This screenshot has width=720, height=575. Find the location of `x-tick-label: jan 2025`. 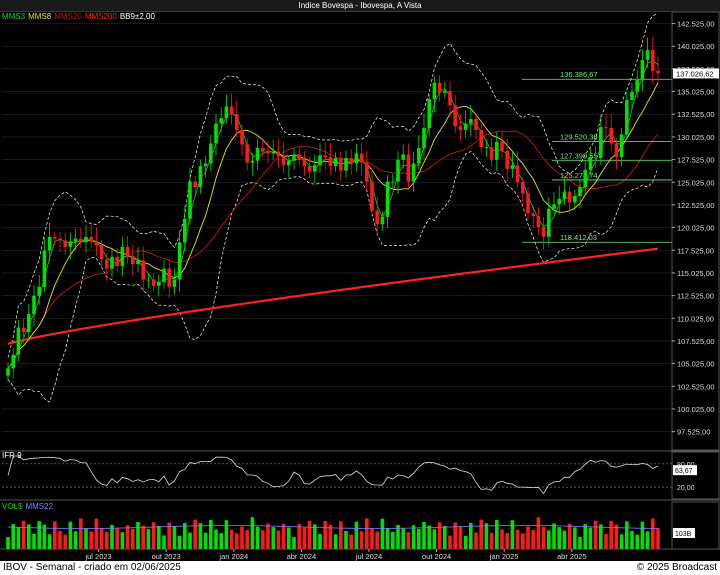

x-tick-label: jan 2025 is located at coordinates (504, 556).